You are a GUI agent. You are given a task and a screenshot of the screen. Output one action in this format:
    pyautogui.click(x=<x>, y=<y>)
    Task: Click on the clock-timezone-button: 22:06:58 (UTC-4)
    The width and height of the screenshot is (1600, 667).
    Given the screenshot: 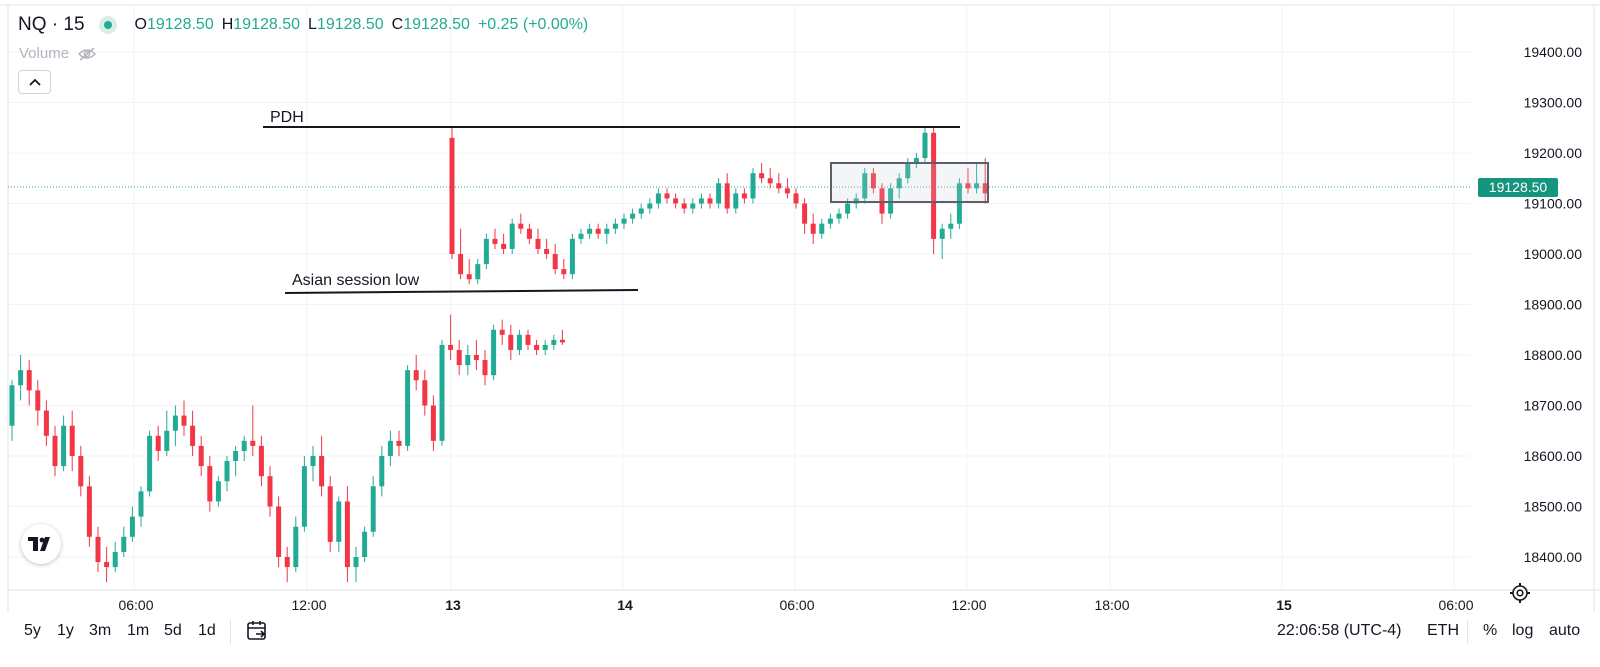 What is the action you would take?
    pyautogui.click(x=1339, y=630)
    